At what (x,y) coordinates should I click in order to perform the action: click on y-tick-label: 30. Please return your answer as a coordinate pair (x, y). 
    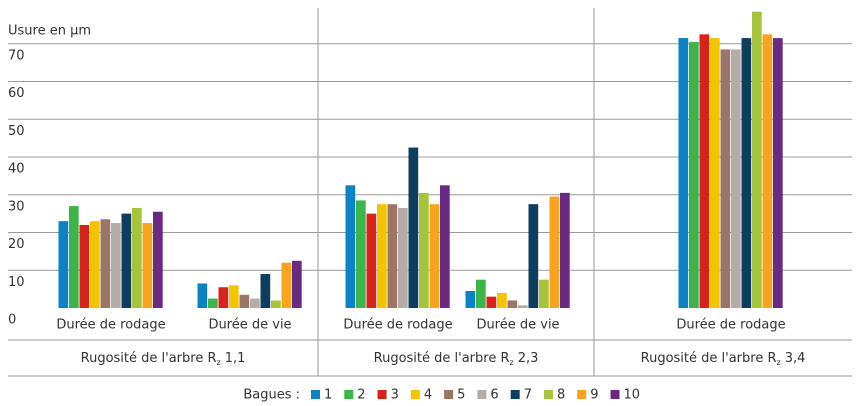
    Looking at the image, I should click on (16, 206).